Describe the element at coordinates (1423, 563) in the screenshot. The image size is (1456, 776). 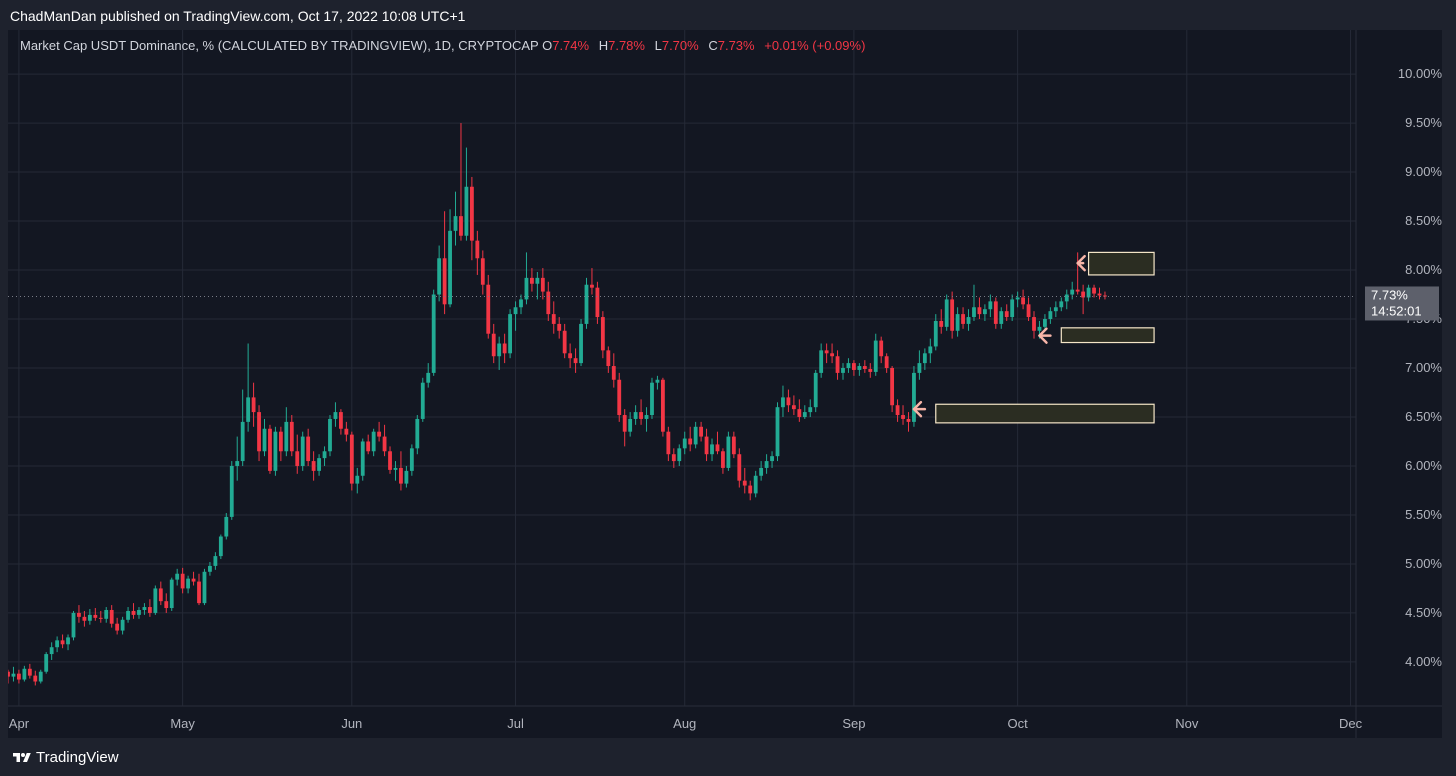
I see `y-tick-label: 5.00%` at that location.